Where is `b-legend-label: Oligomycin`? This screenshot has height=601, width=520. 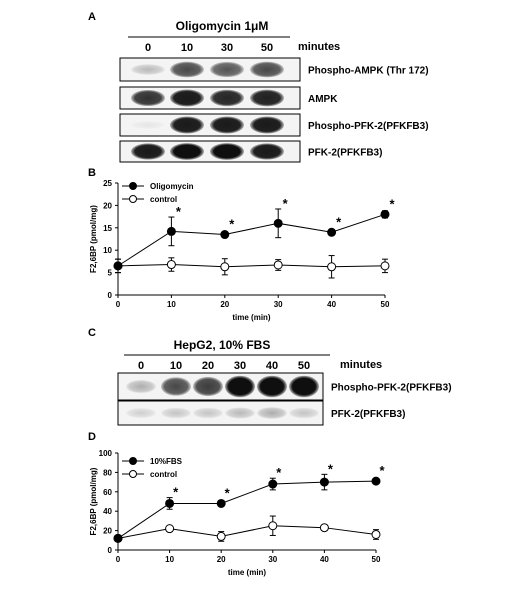 b-legend-label: Oligomycin is located at coordinates (172, 186).